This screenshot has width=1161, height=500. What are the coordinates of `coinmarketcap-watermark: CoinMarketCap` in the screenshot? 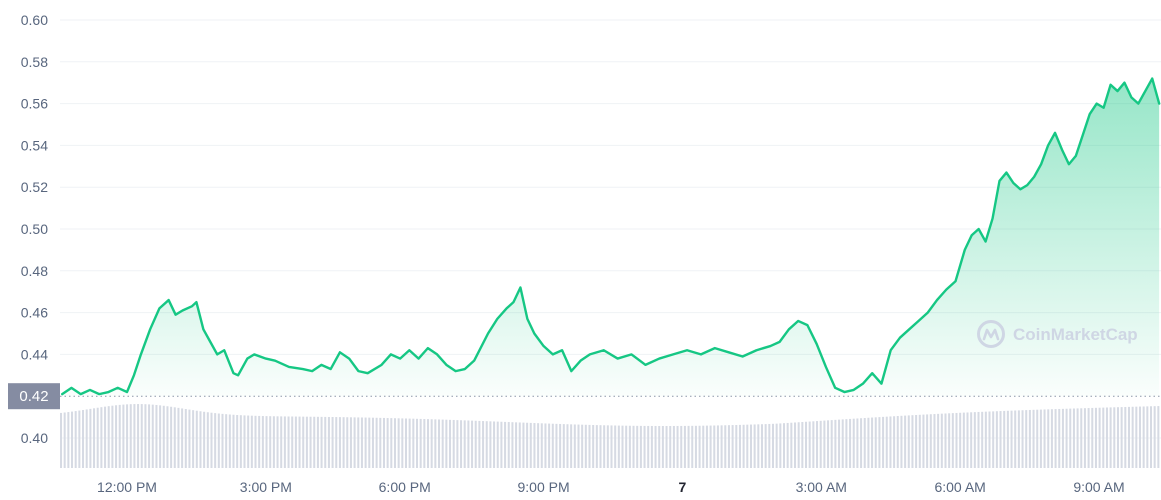 It's located at (1057, 334).